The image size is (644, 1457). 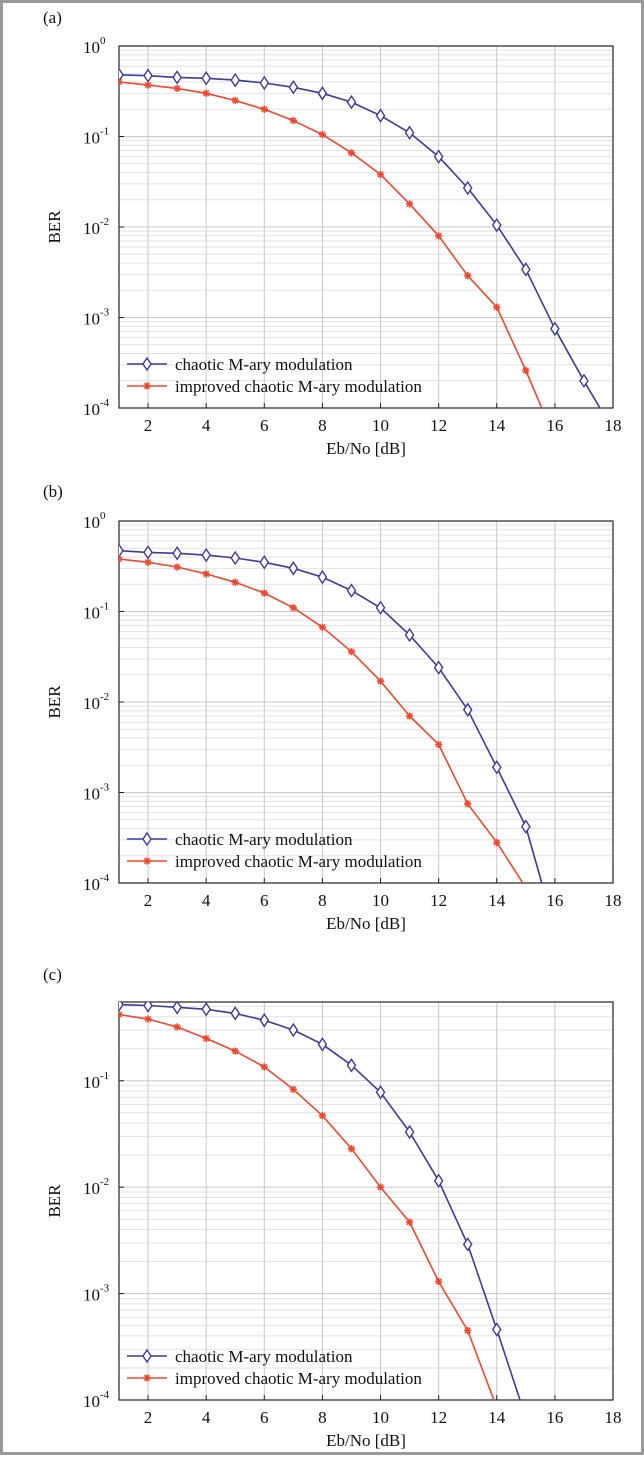 I want to click on y-tick-label: 10⁻⁴, so click(x=96, y=408).